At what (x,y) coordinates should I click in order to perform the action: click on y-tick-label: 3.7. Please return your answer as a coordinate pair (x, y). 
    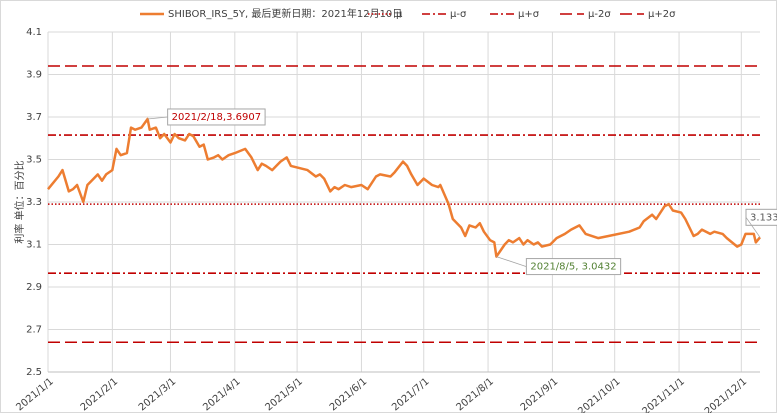
    Looking at the image, I should click on (34, 117).